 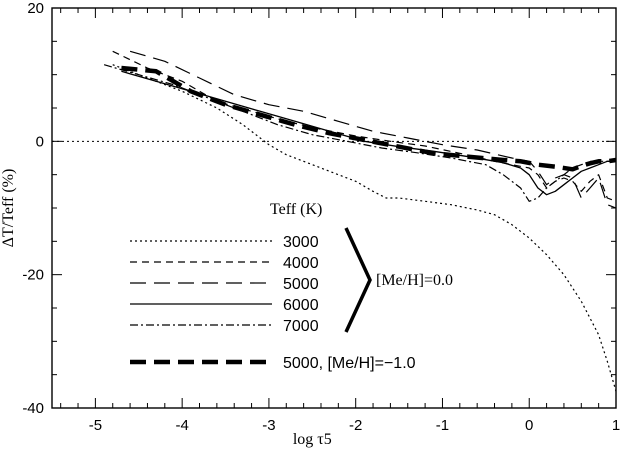 I want to click on x-tick-label: 1, so click(x=616, y=425).